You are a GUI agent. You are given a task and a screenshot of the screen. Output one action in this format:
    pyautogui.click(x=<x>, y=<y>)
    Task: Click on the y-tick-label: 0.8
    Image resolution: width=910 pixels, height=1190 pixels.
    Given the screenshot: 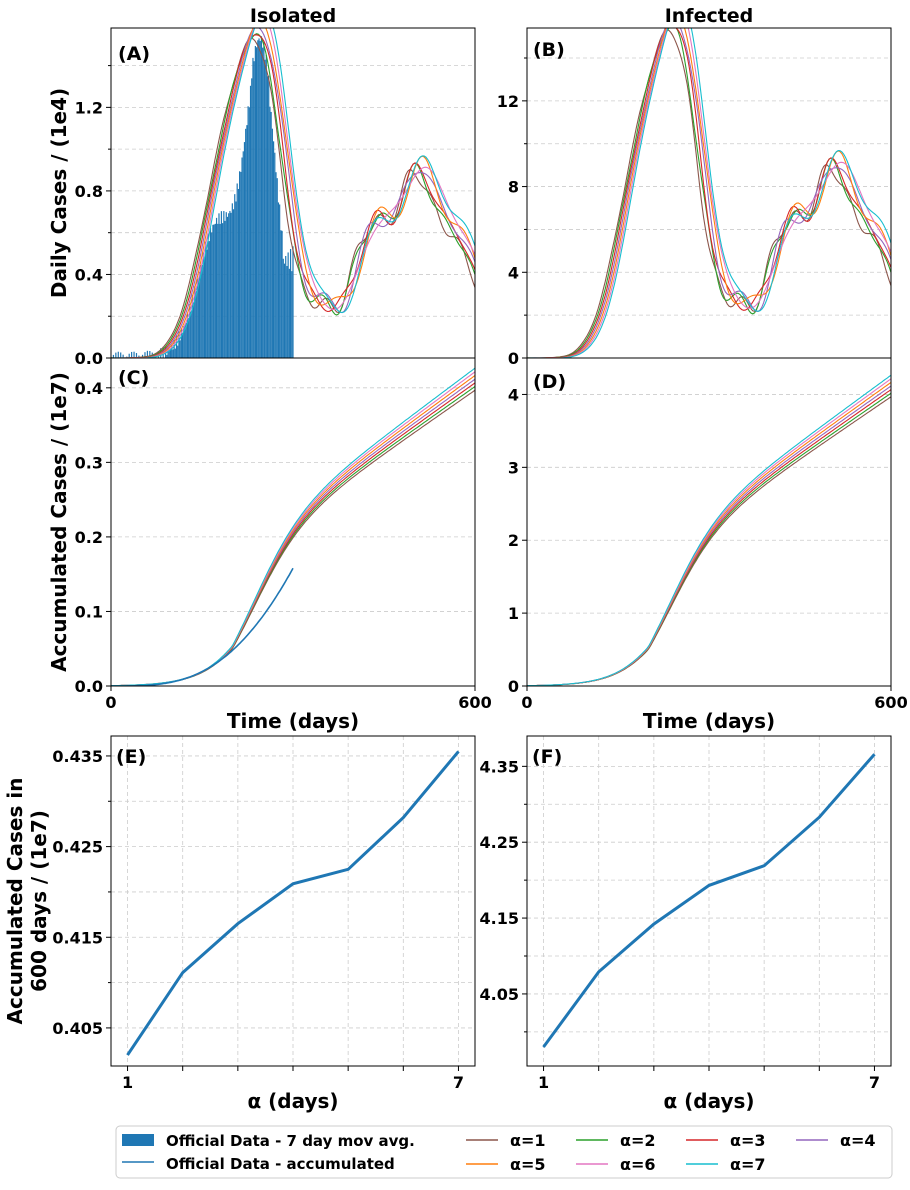 What is the action you would take?
    pyautogui.click(x=89, y=191)
    